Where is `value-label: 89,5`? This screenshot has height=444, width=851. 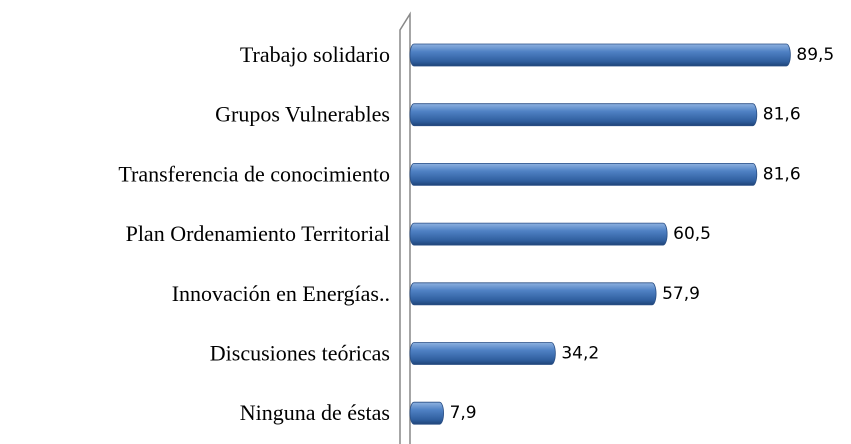 value-label: 89,5 is located at coordinates (815, 55).